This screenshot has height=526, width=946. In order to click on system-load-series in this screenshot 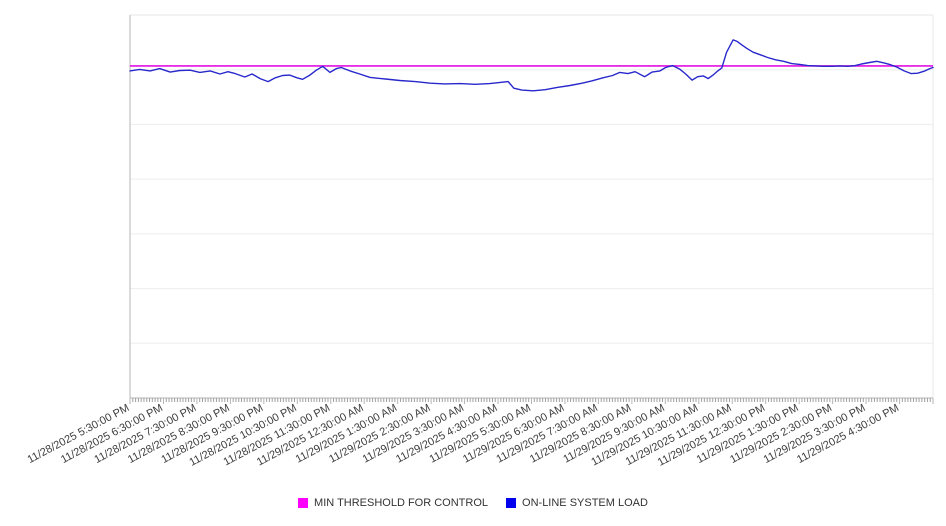, I will do `click(531, 65)`.